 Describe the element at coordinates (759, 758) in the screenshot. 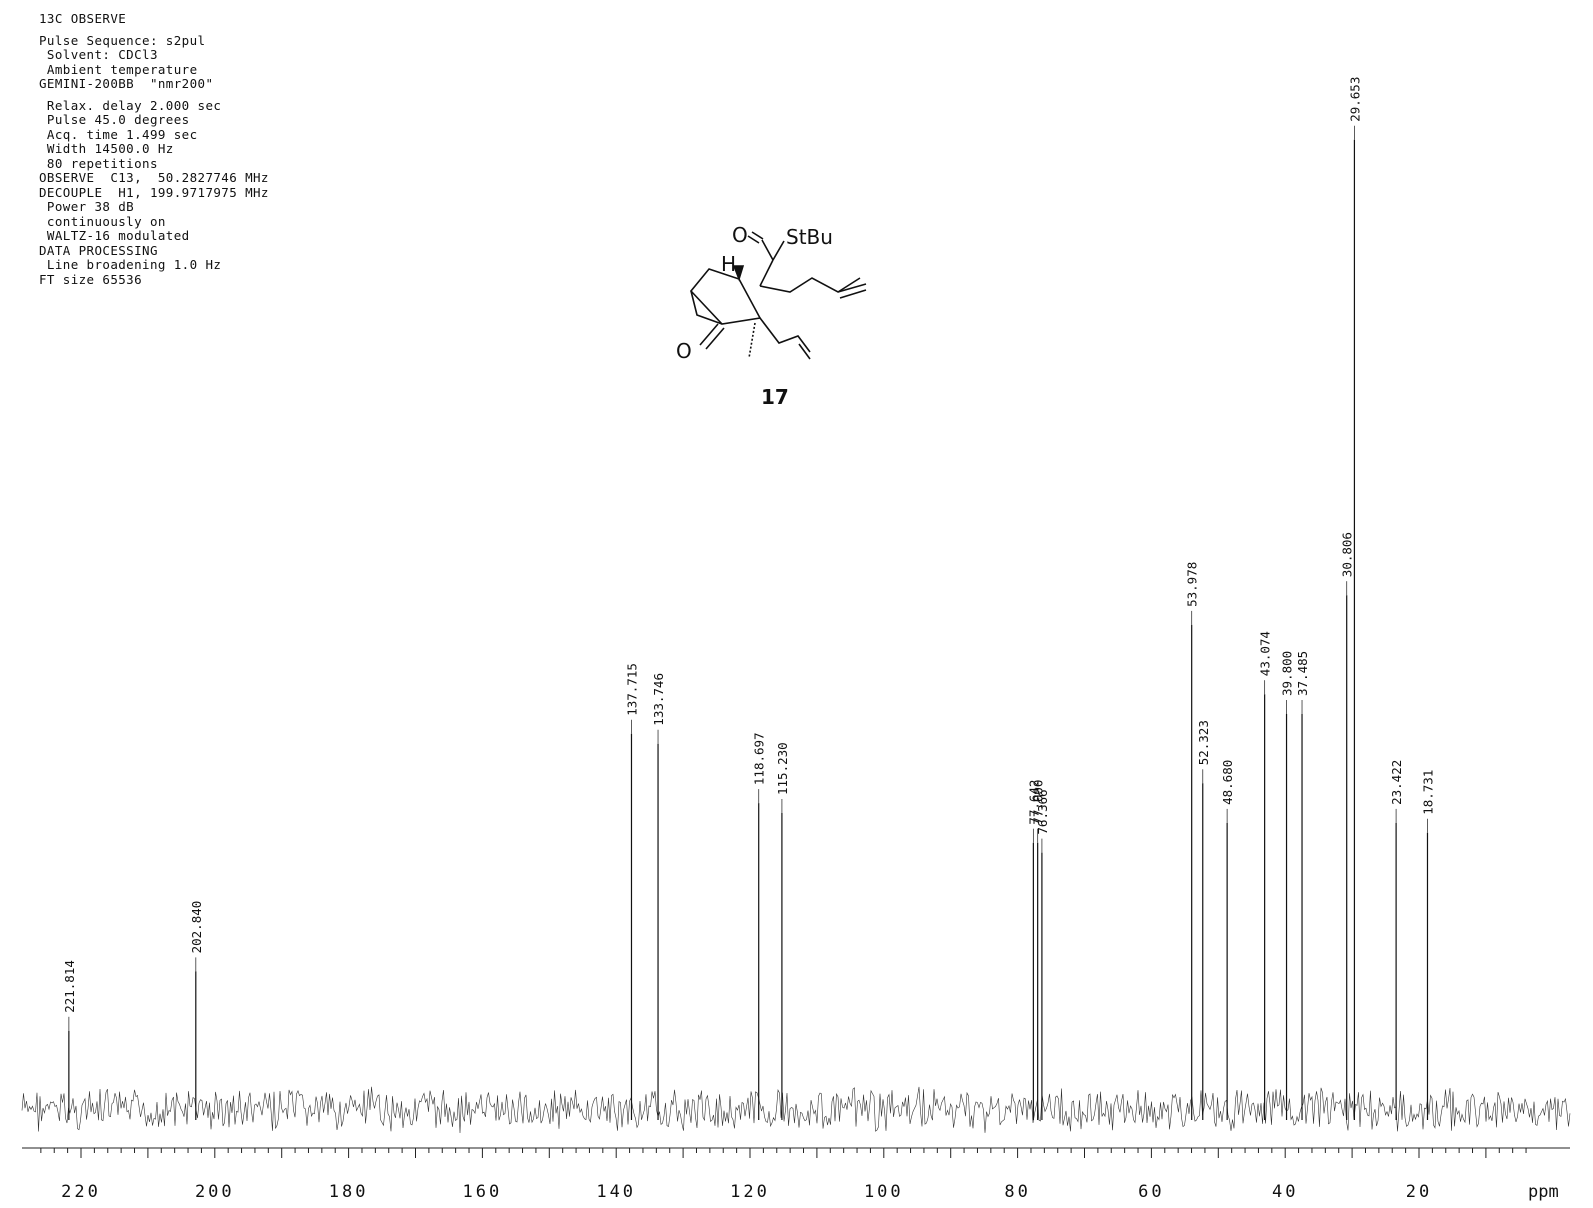

I see `peak-label: 118.697` at that location.